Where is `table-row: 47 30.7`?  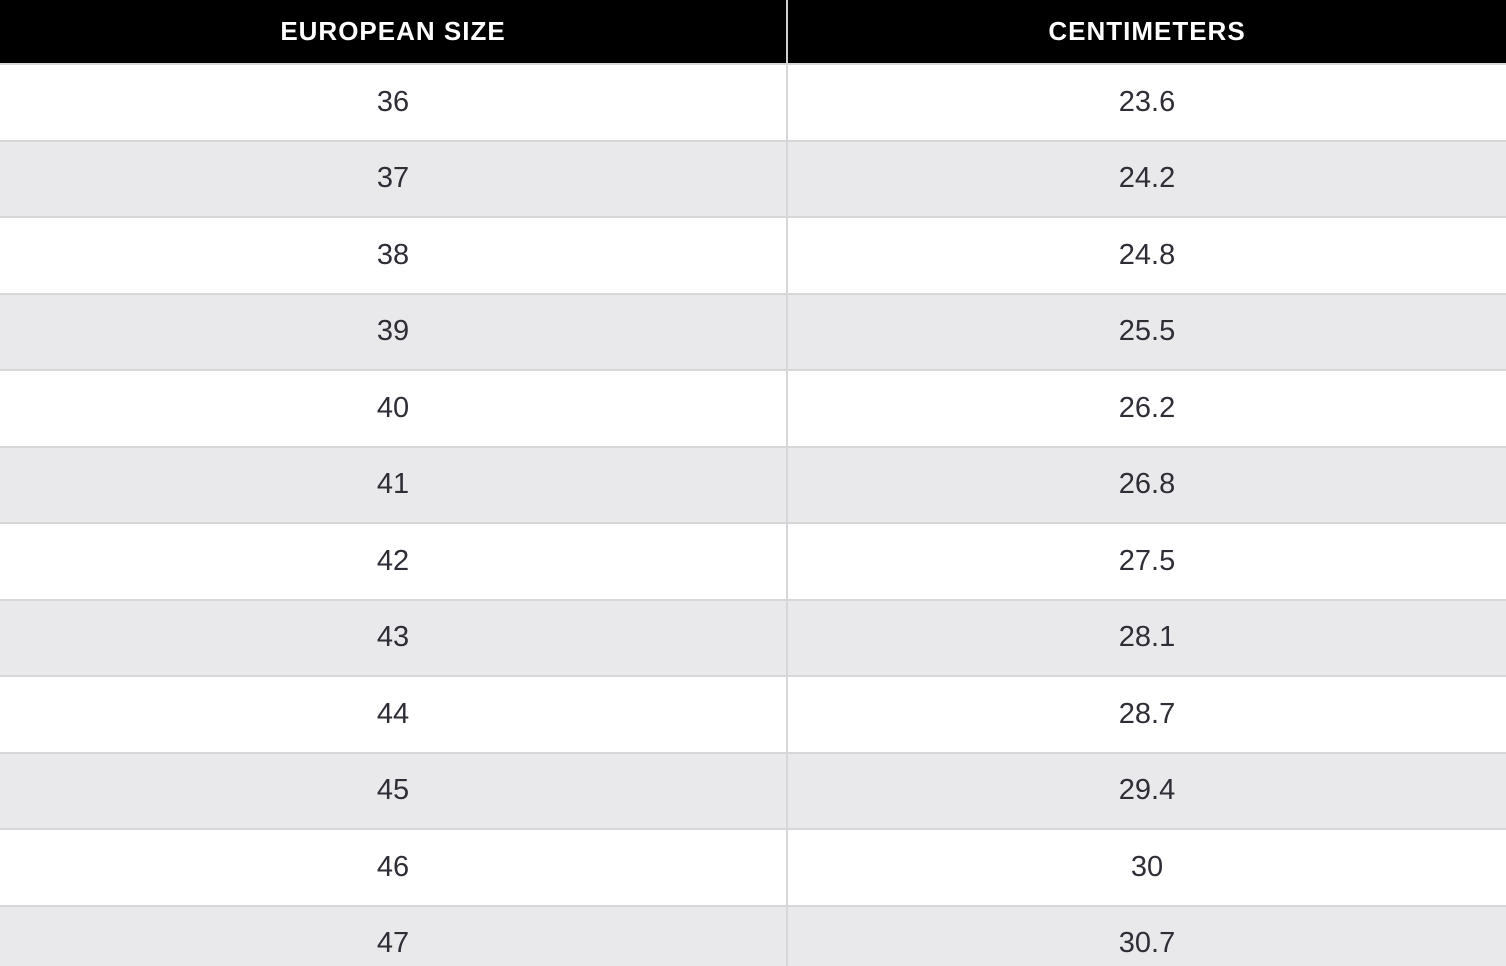 table-row: 47 30.7 is located at coordinates (753, 935).